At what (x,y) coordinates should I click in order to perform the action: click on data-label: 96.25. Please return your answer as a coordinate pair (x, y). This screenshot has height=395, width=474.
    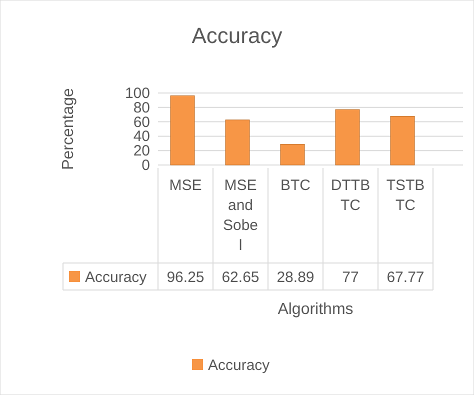
    Looking at the image, I should click on (185, 277).